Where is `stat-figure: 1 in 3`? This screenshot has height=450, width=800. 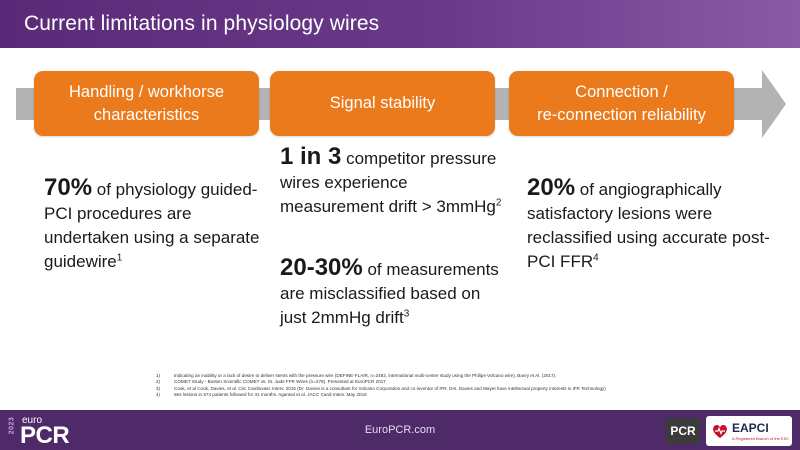
stat-figure: 1 in 3 is located at coordinates (311, 156).